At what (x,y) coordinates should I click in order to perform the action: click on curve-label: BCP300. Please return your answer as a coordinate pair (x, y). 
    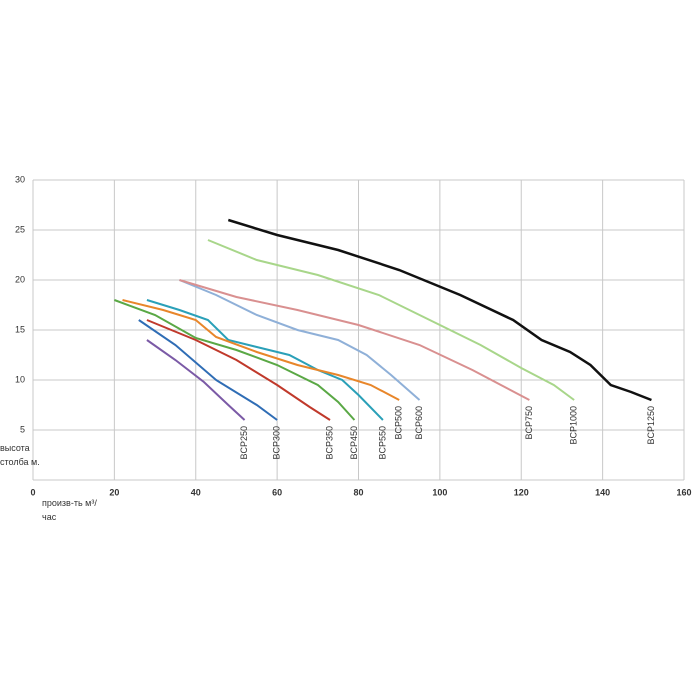
    Looking at the image, I should click on (277, 443).